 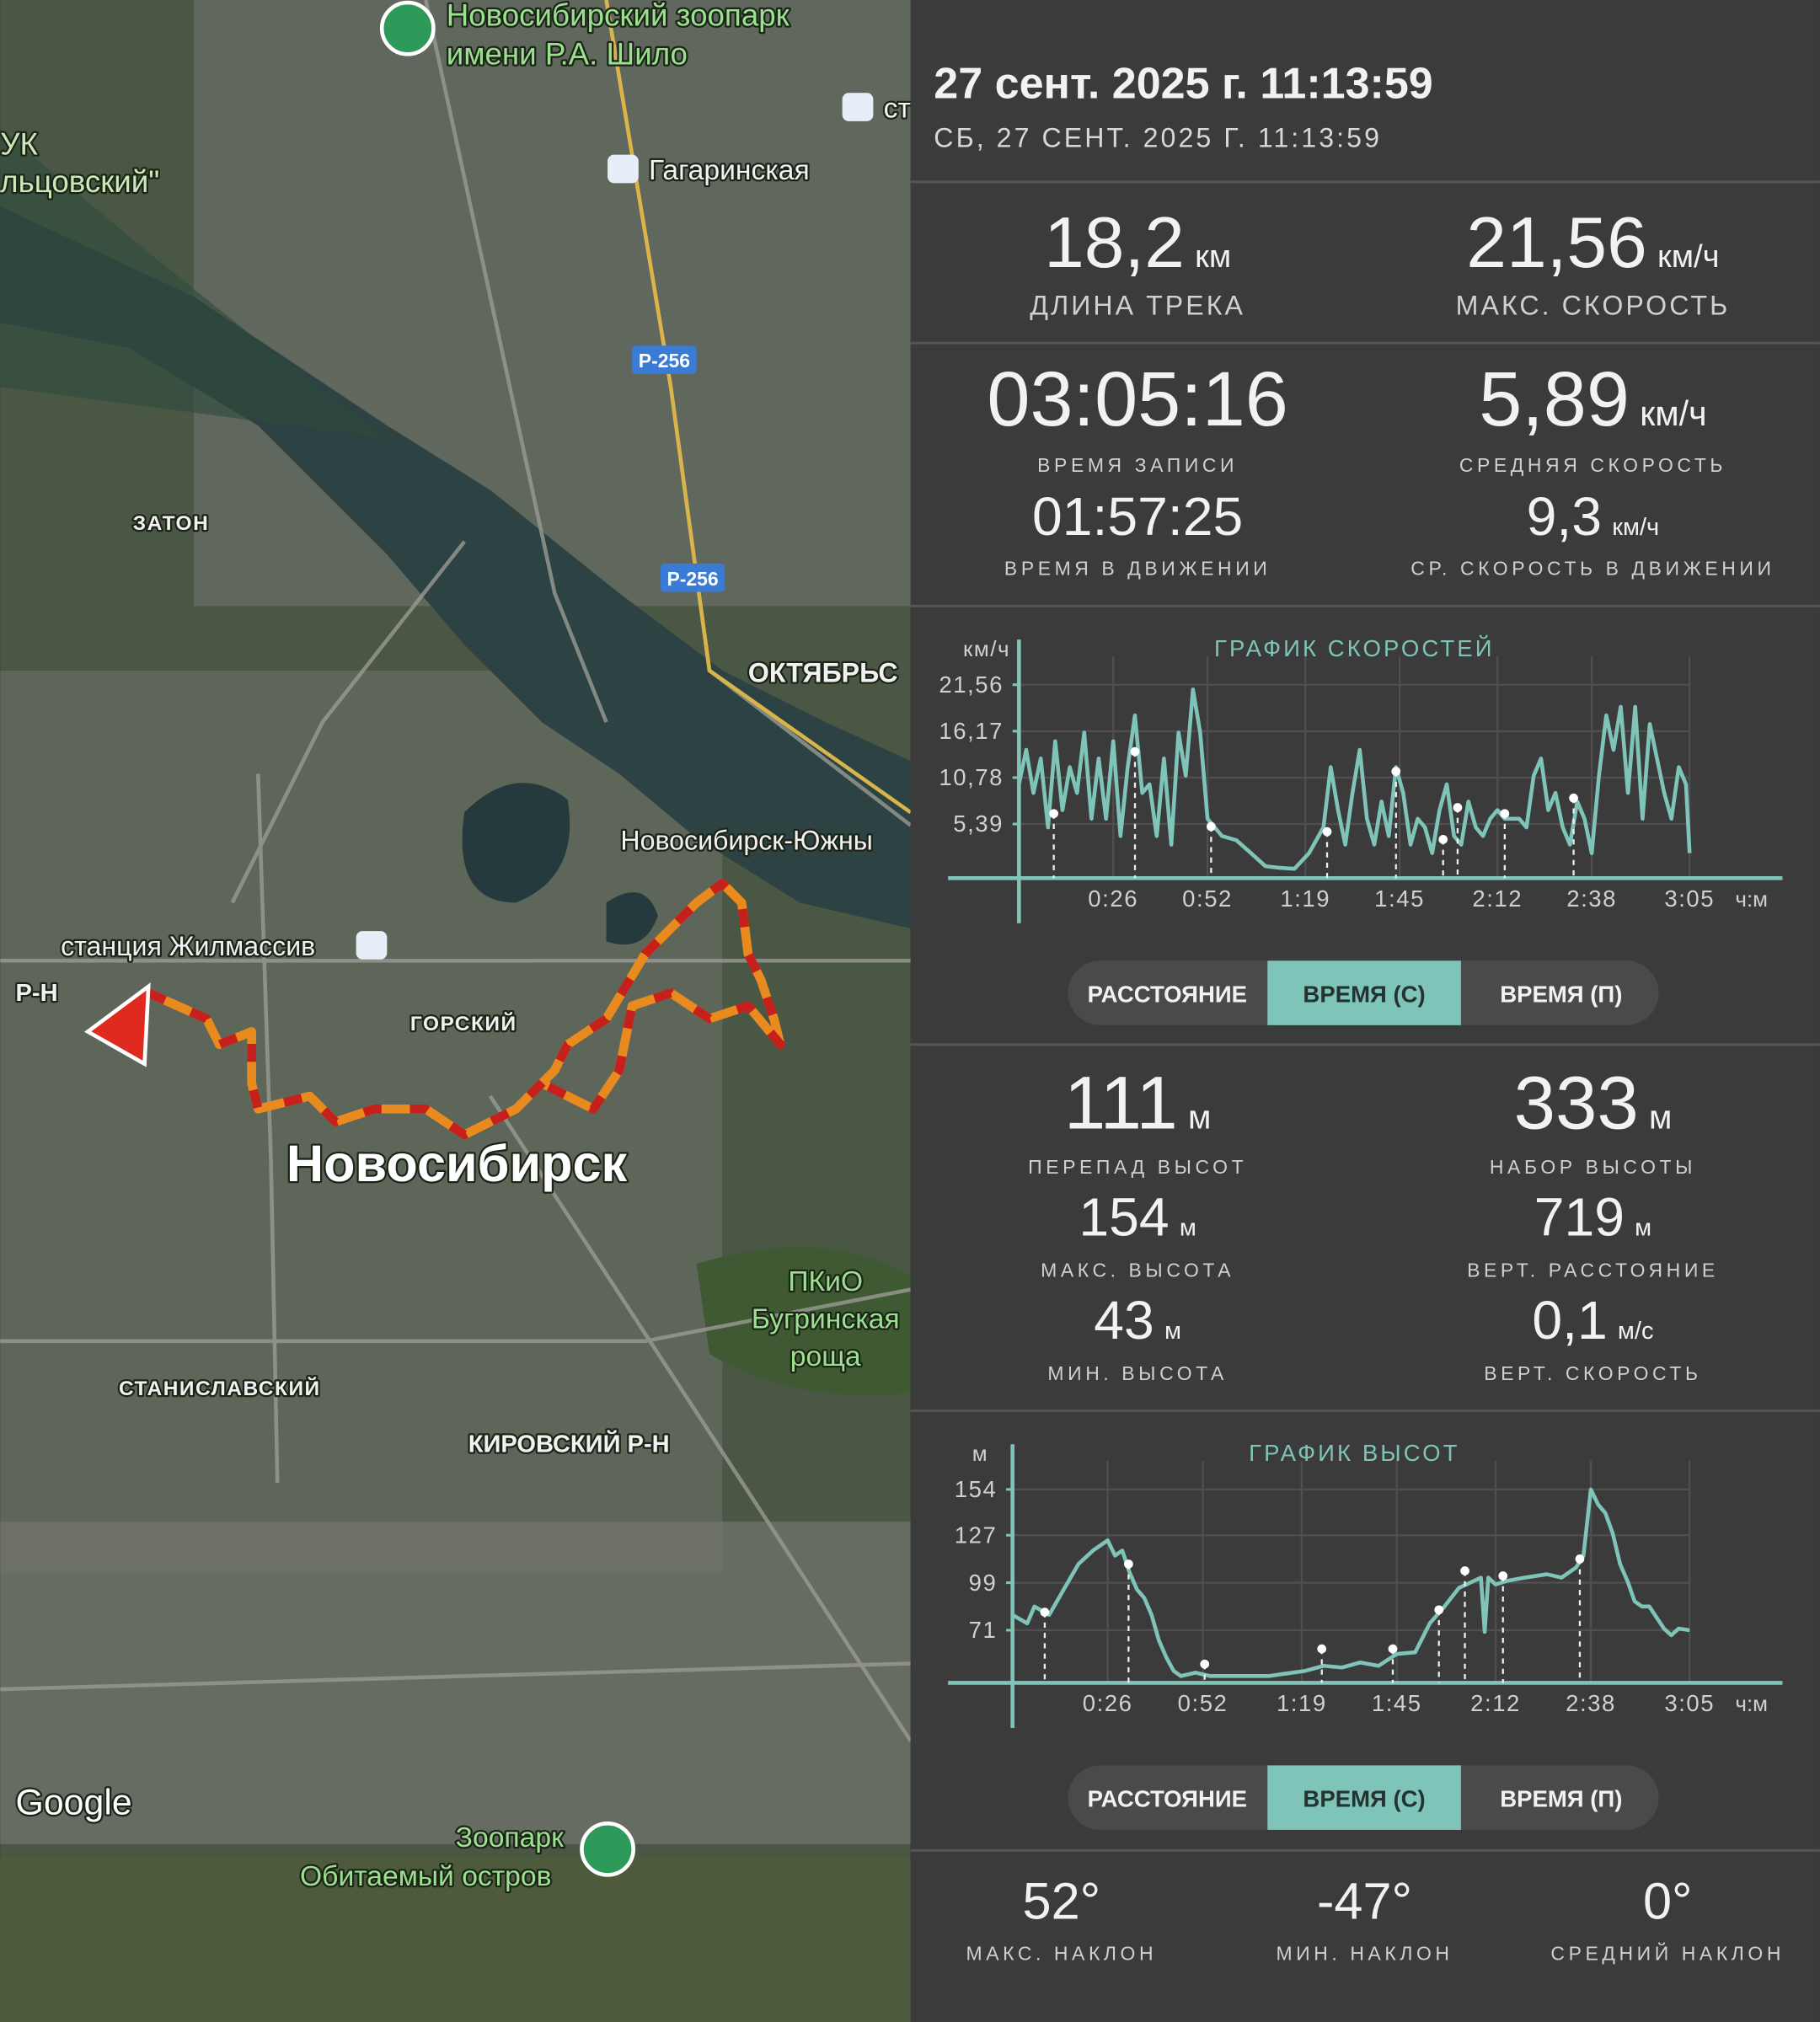 What do you see at coordinates (986, 648) in the screenshot?
I see `y-unit: км/ч` at bounding box center [986, 648].